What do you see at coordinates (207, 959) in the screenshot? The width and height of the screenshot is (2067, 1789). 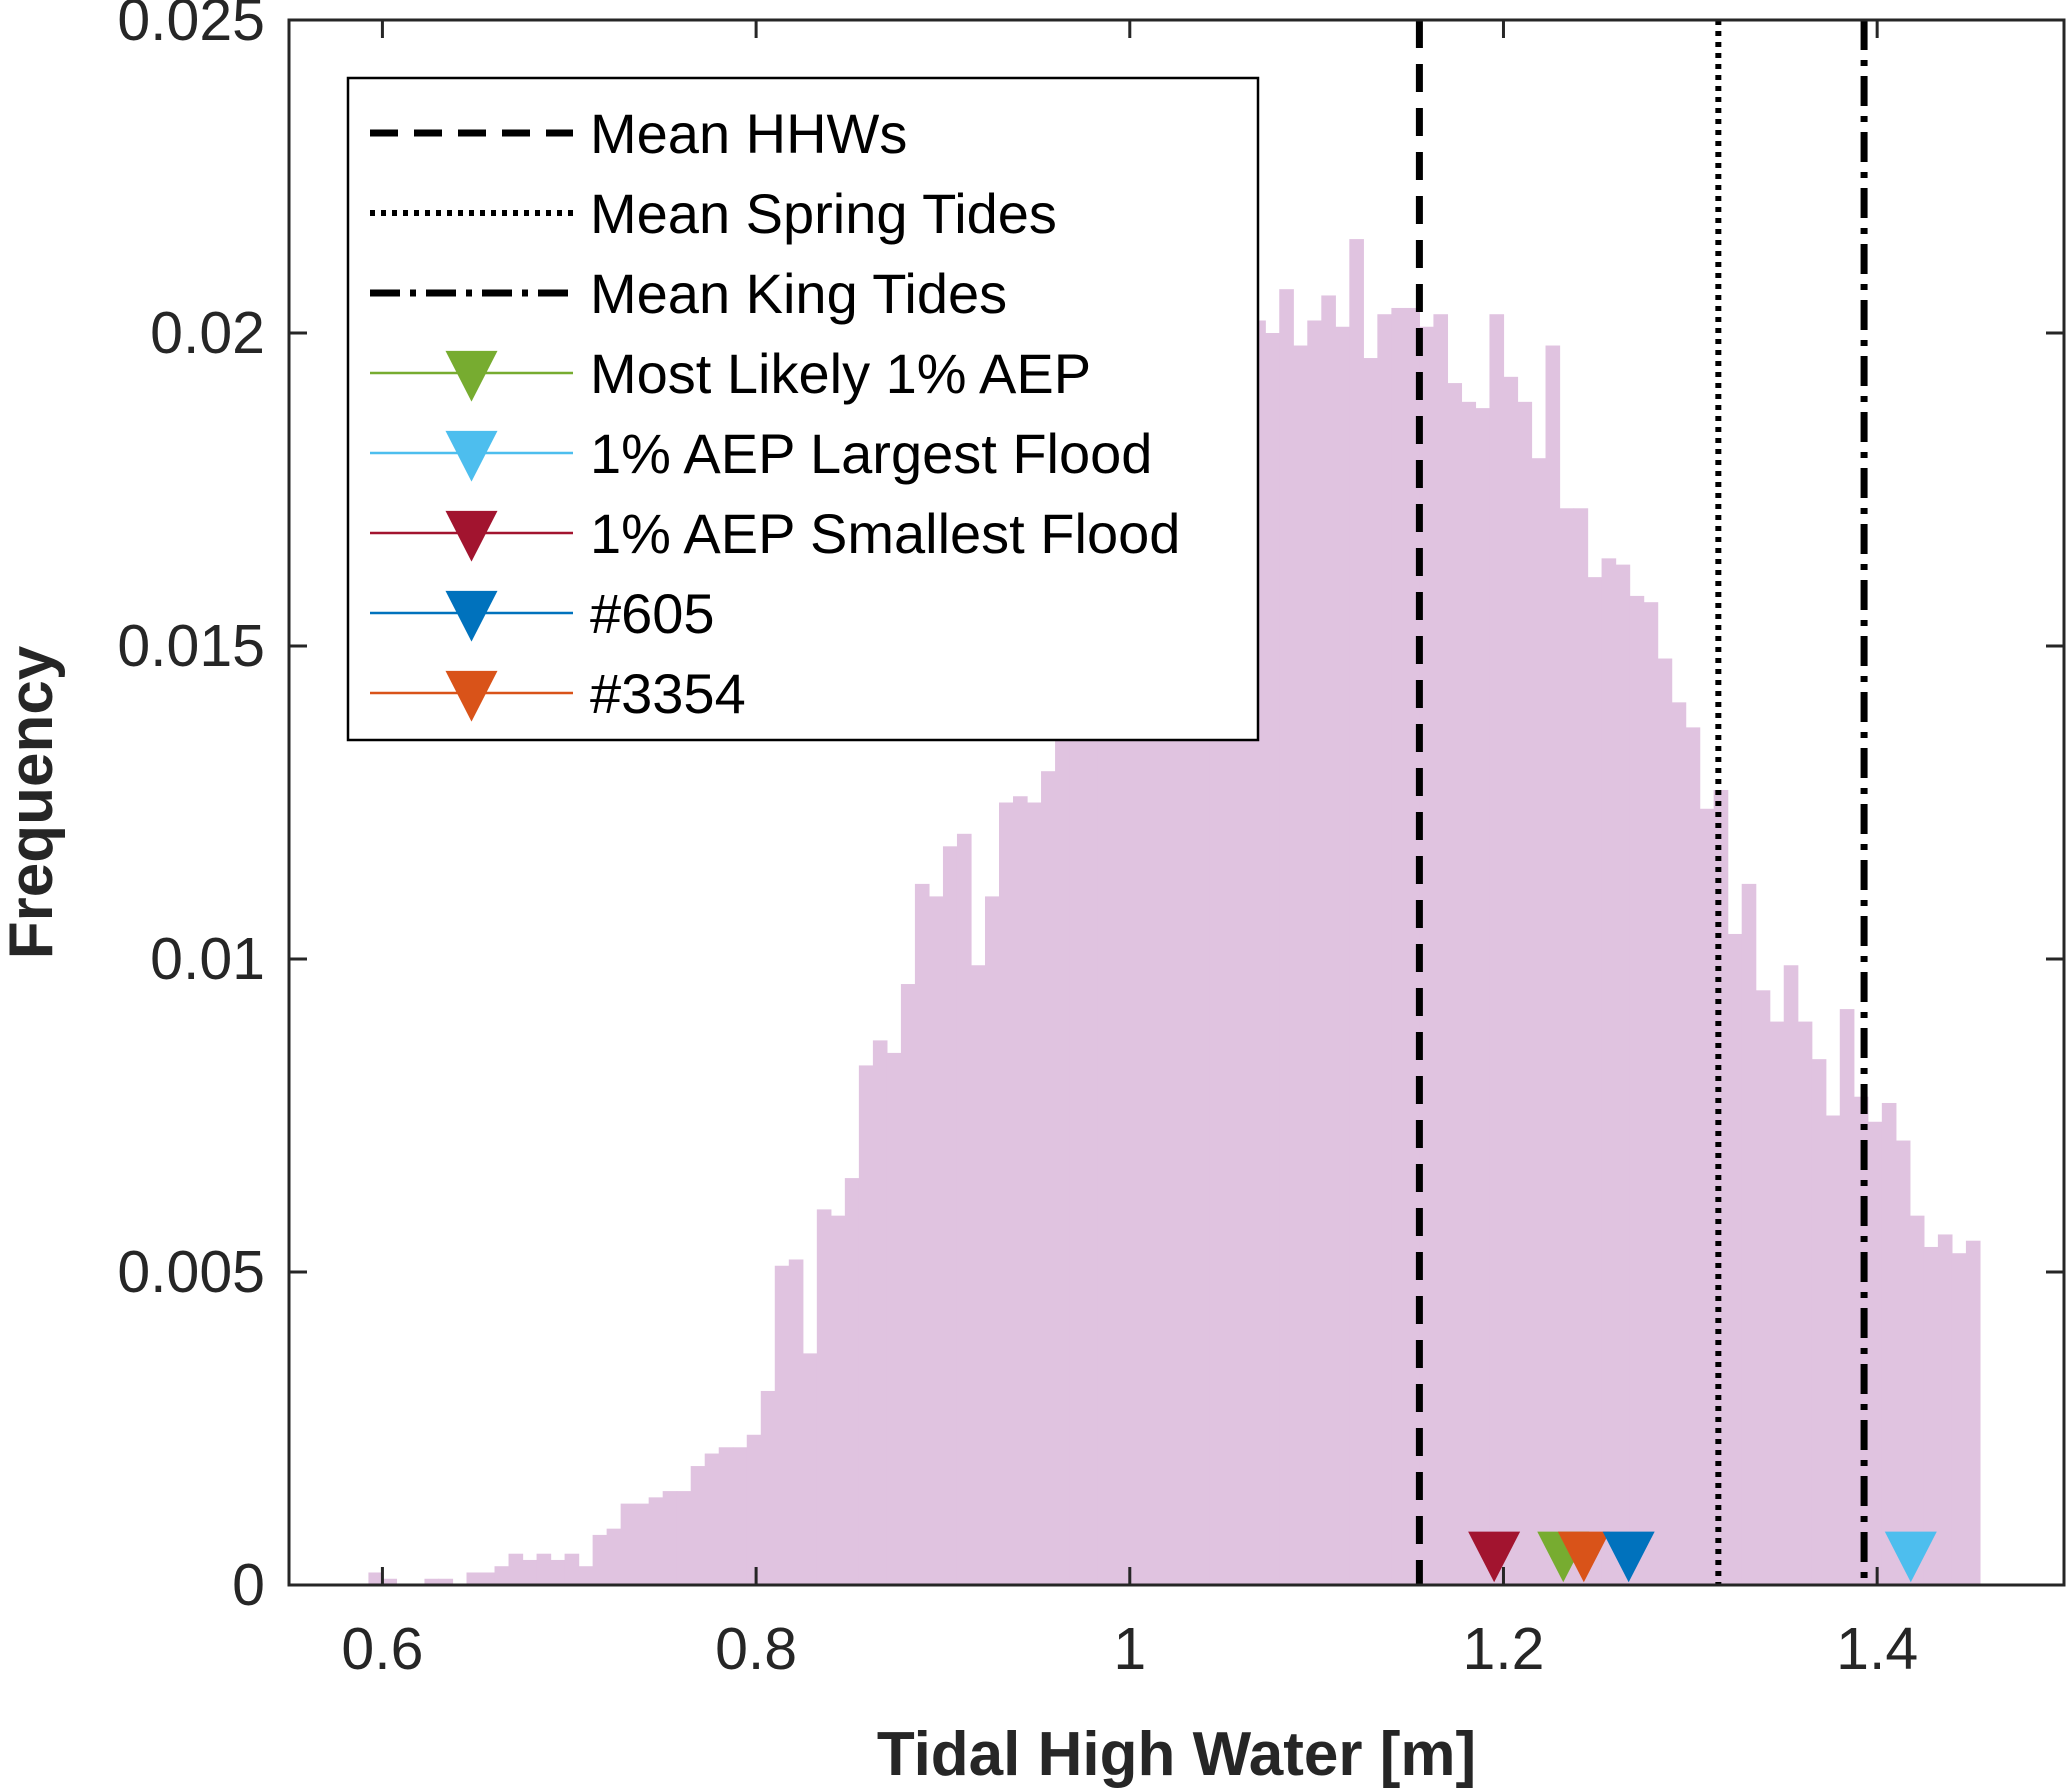 I see `y-tick-label: 0.01` at bounding box center [207, 959].